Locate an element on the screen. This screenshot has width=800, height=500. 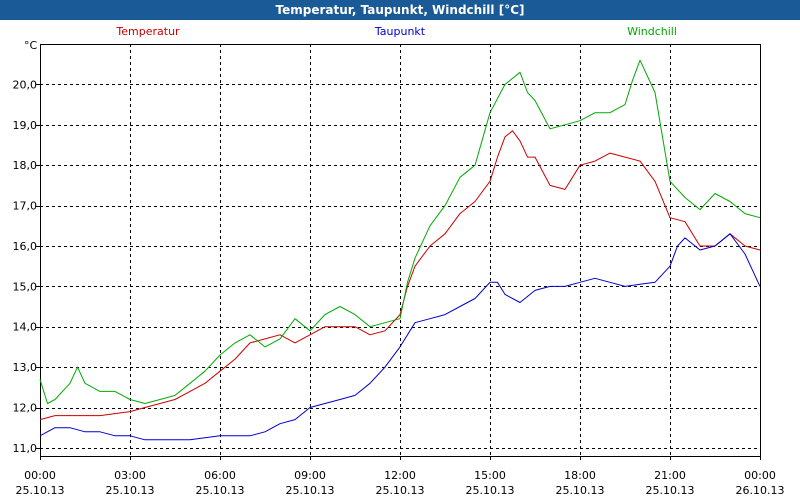
y-tick-label: 12,0 is located at coordinates (25, 408).